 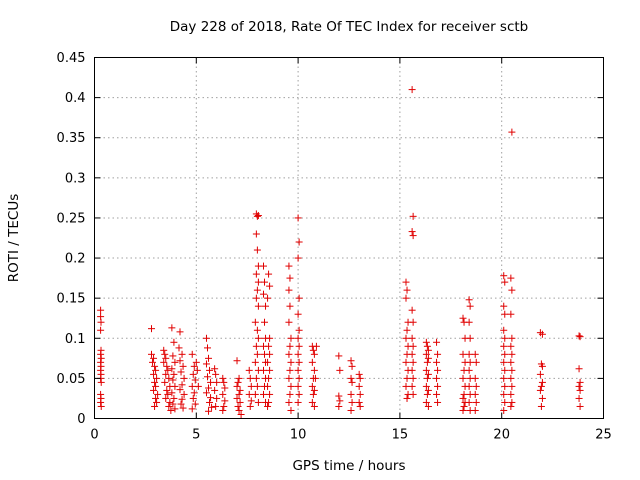 What do you see at coordinates (71, 138) in the screenshot?
I see `y-tick-label: 0.35` at bounding box center [71, 138].